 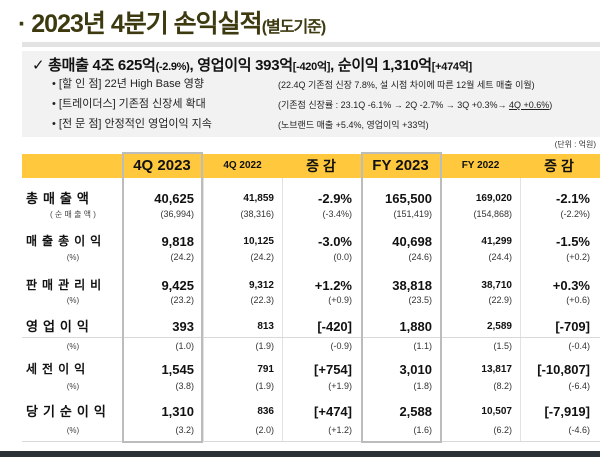 What do you see at coordinates (502, 386) in the screenshot?
I see `cell-subvalue: (8.2)` at bounding box center [502, 386].